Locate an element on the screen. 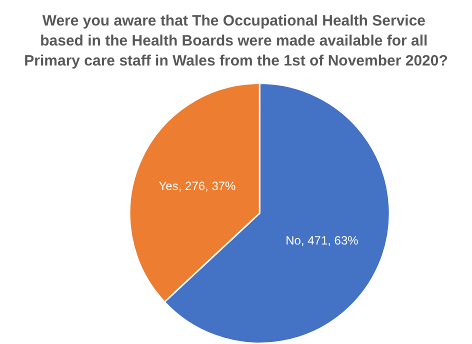 This screenshot has height=344, width=472. data-label: , 471, 63% is located at coordinates (329, 240).